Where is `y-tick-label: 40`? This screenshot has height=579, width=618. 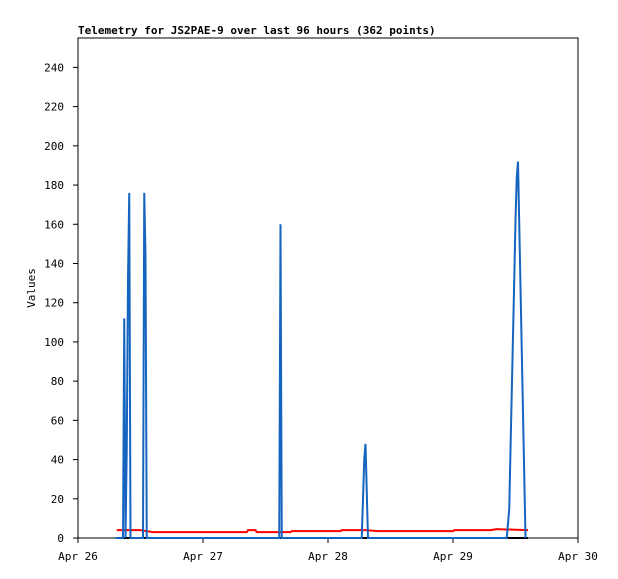 y-tick-label: 40 is located at coordinates (57, 460).